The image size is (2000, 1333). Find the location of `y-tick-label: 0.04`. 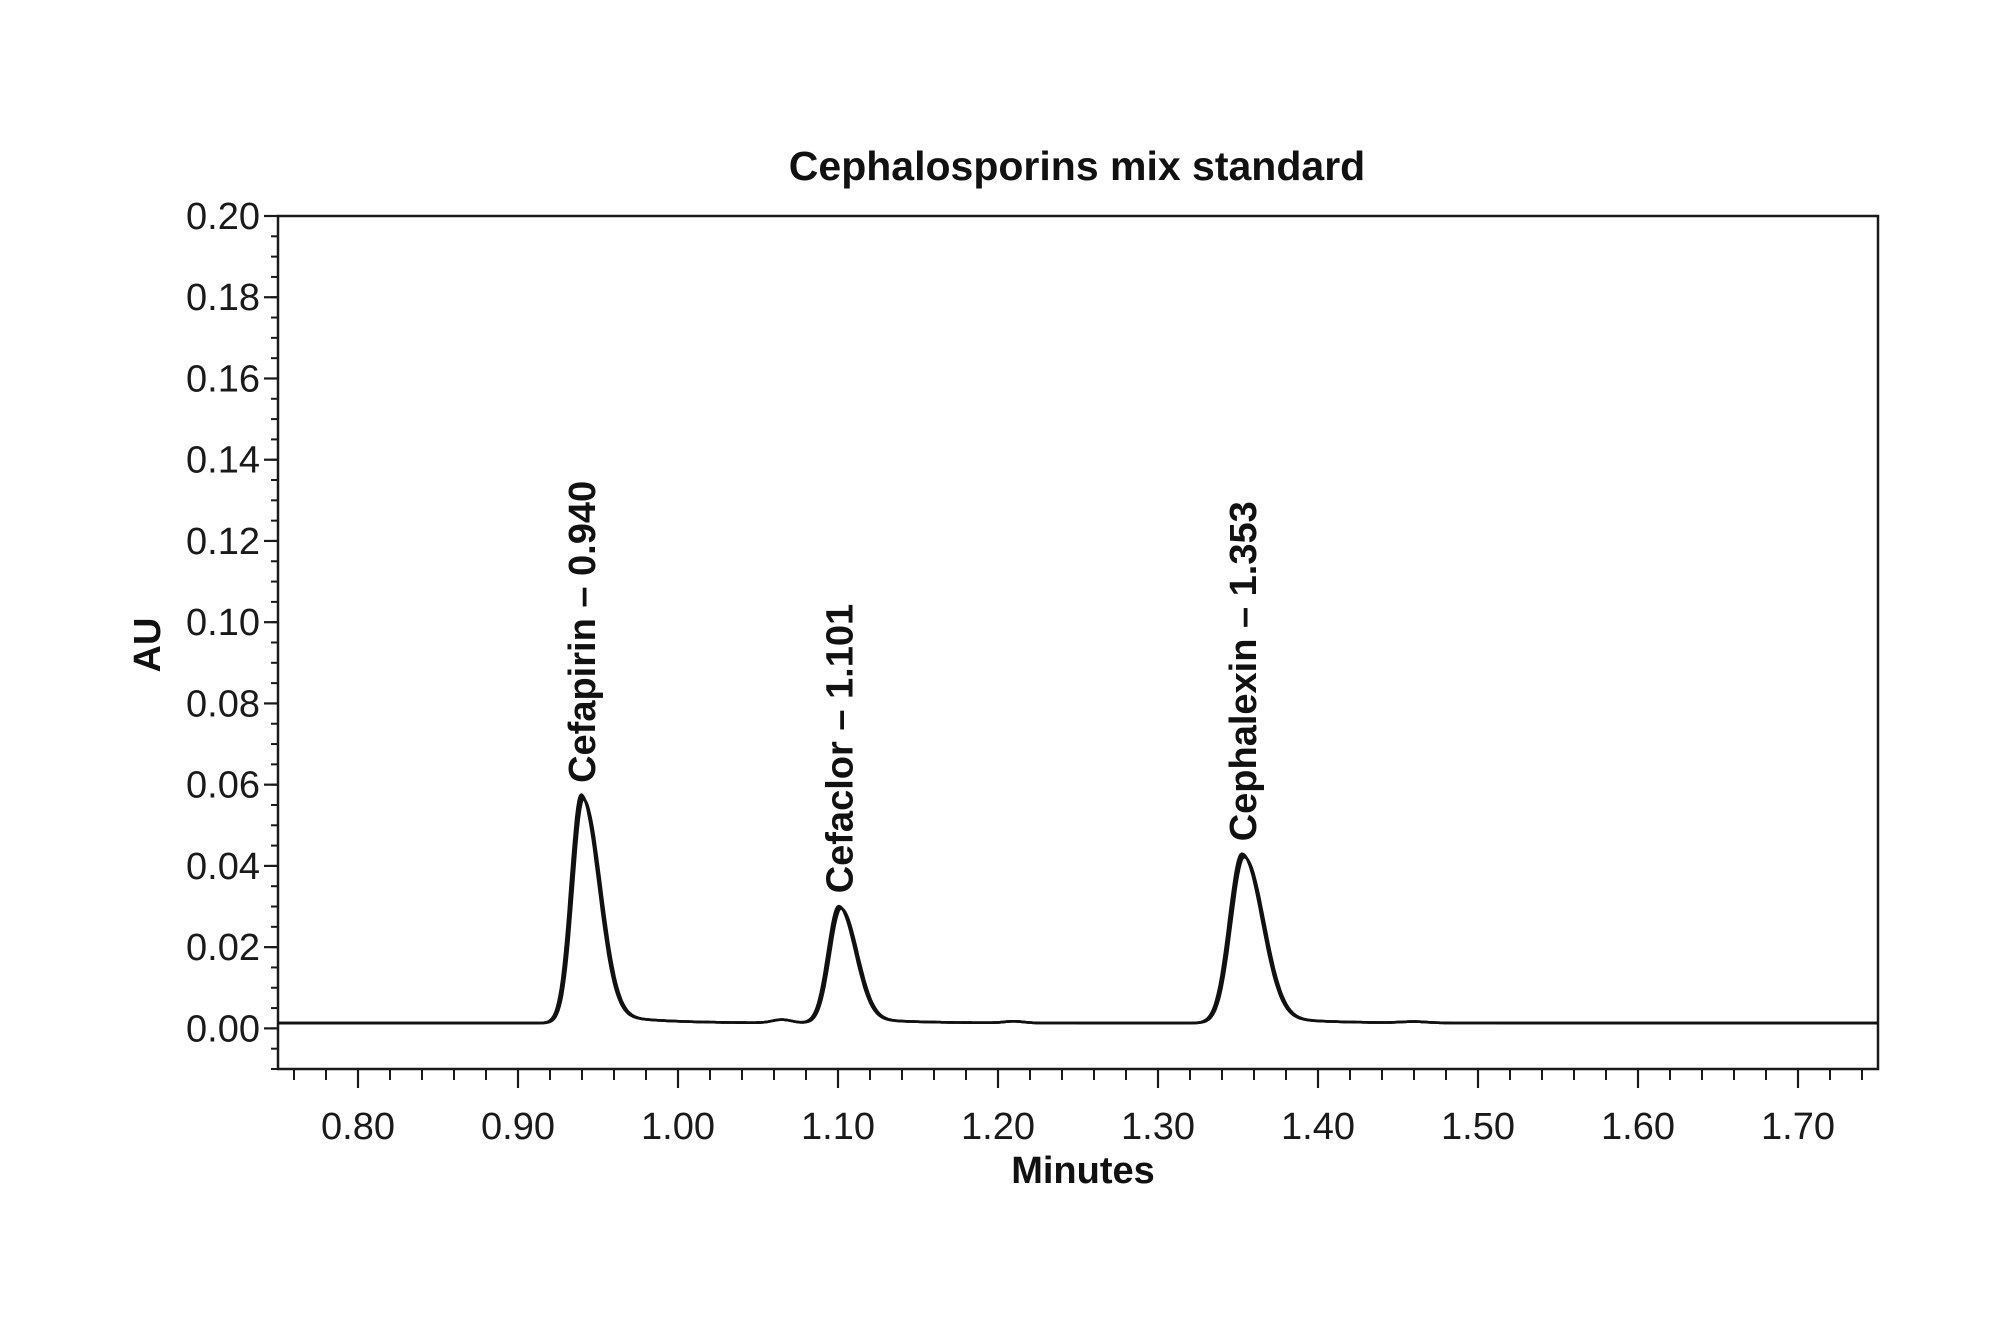

y-tick-label: 0.04 is located at coordinates (223, 867).